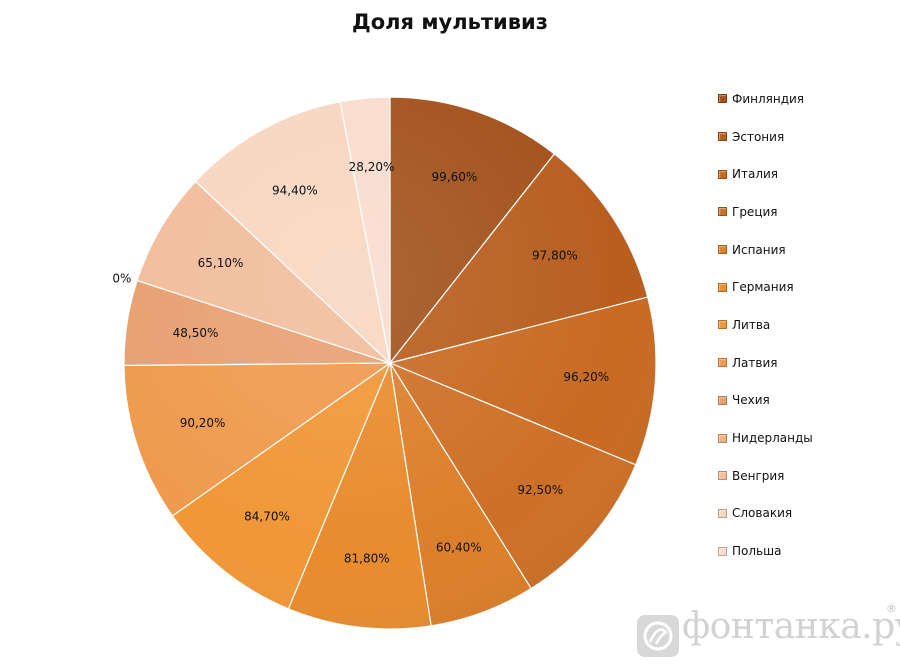  What do you see at coordinates (459, 547) in the screenshot?
I see `slice-value-label: 60,40%` at bounding box center [459, 547].